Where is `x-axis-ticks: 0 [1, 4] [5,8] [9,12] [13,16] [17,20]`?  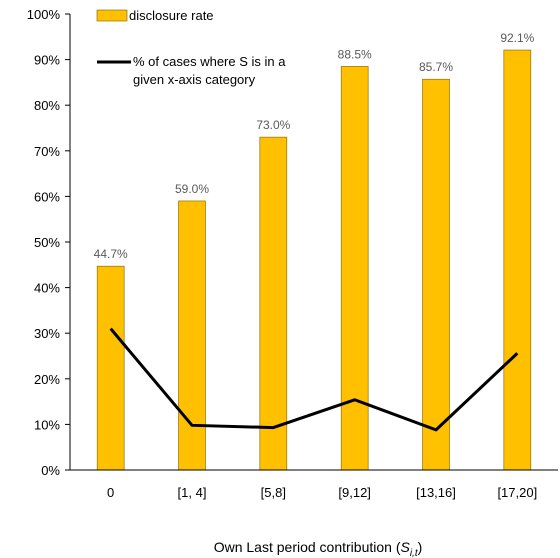
x-axis-ticks: 0 [1, 4] [5,8] [9,12] [13,16] [17,20] is located at coordinates (322, 492).